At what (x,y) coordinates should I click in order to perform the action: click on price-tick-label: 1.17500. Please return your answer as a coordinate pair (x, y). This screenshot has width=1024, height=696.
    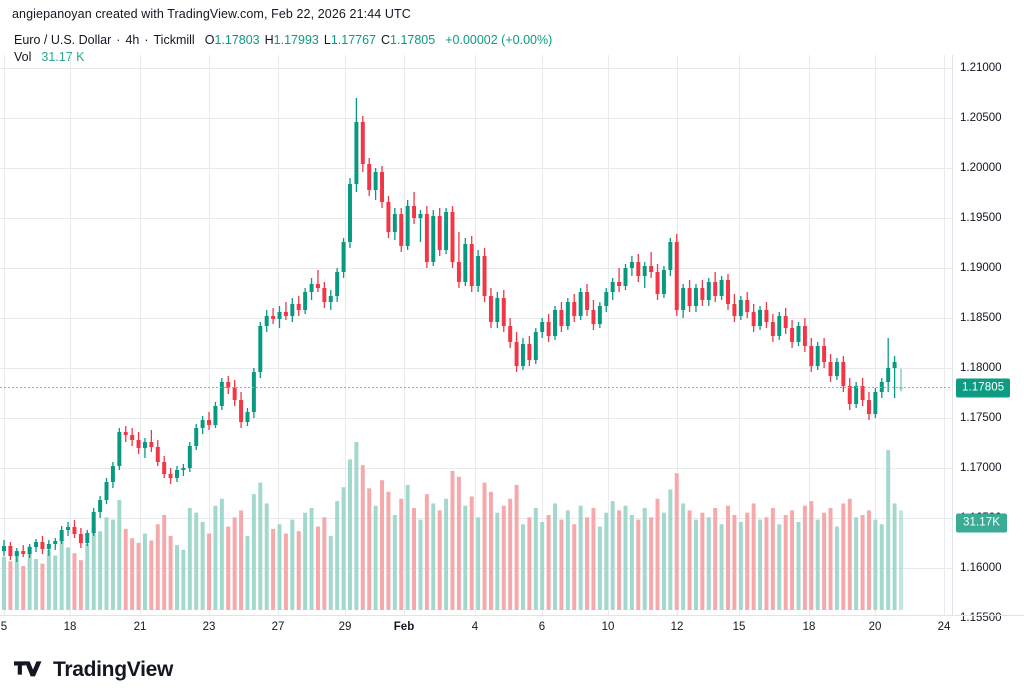
    Looking at the image, I should click on (981, 418).